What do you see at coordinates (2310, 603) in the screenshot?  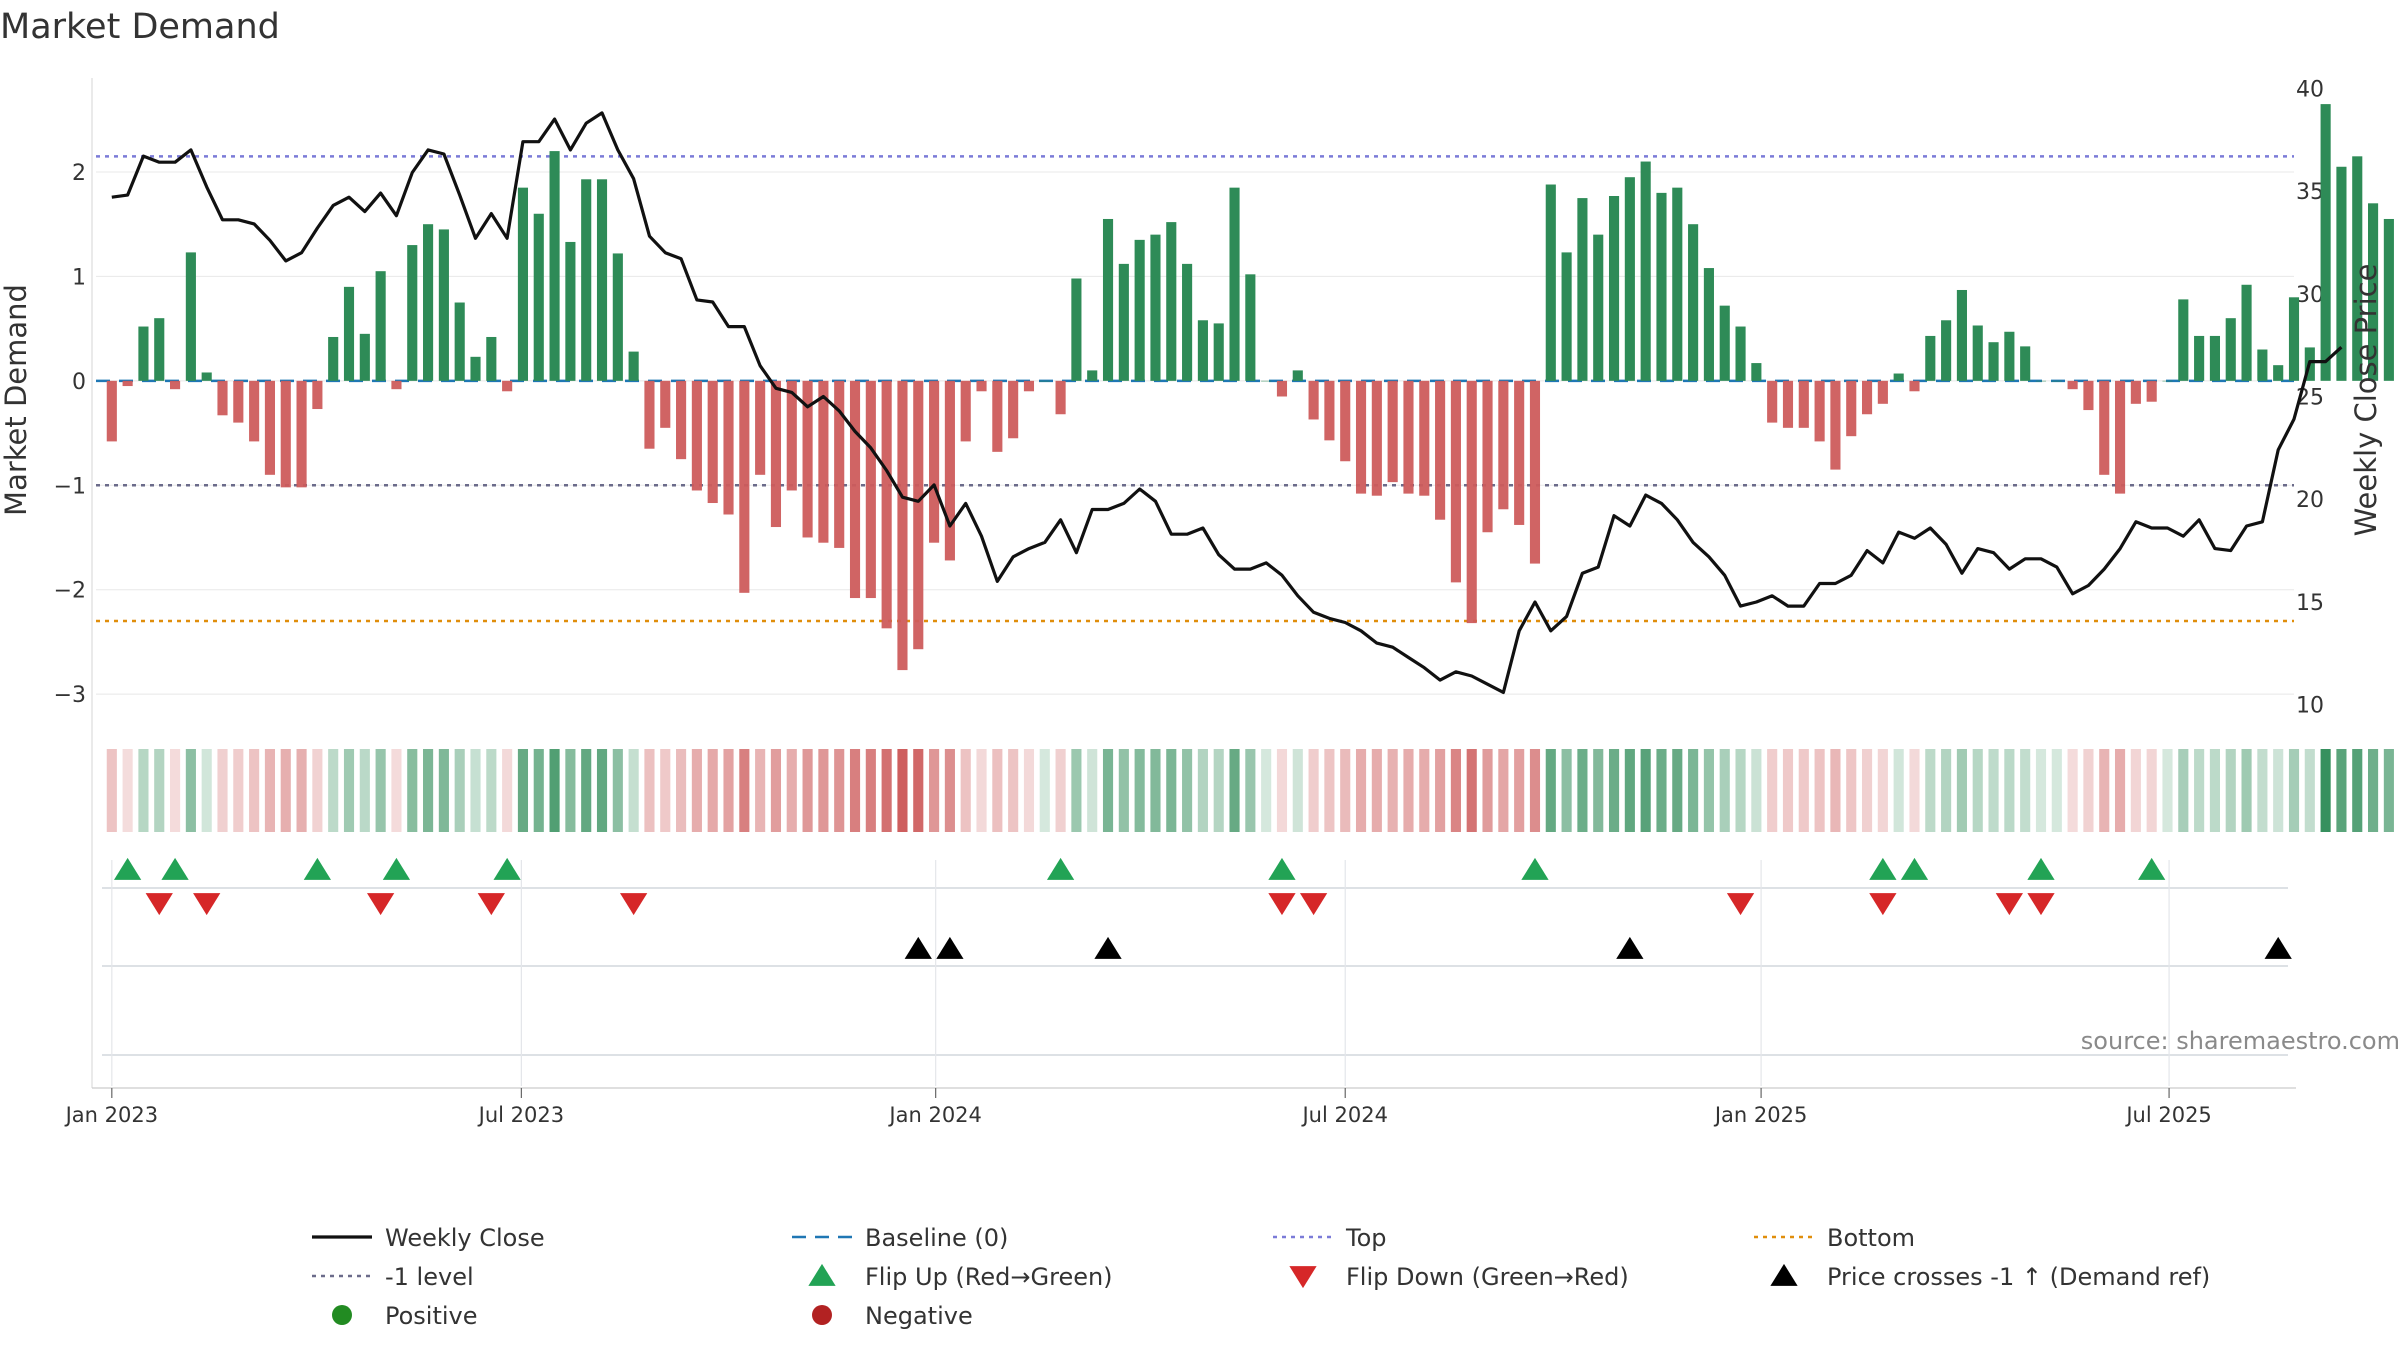 I see `y-tick-right: 15` at bounding box center [2310, 603].